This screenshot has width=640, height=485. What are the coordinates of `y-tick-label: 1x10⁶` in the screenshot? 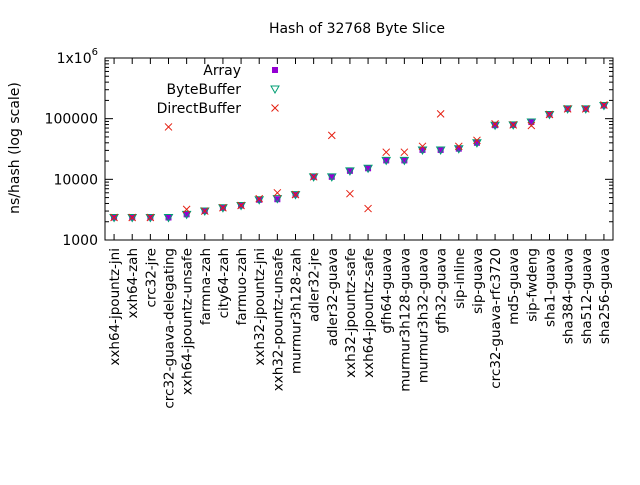 It's located at (77, 57).